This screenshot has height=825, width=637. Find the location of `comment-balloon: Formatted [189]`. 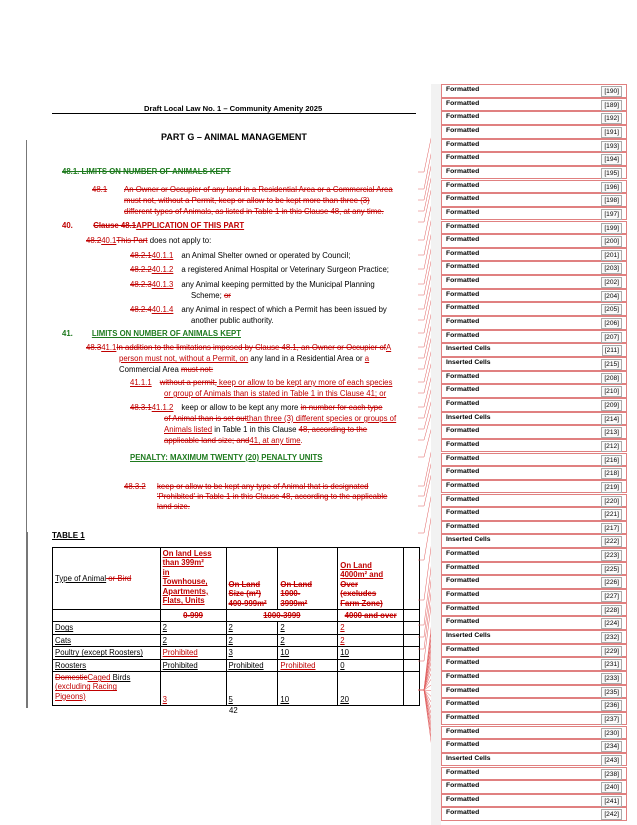

comment-balloon: Formatted [189] is located at coordinates (534, 104).